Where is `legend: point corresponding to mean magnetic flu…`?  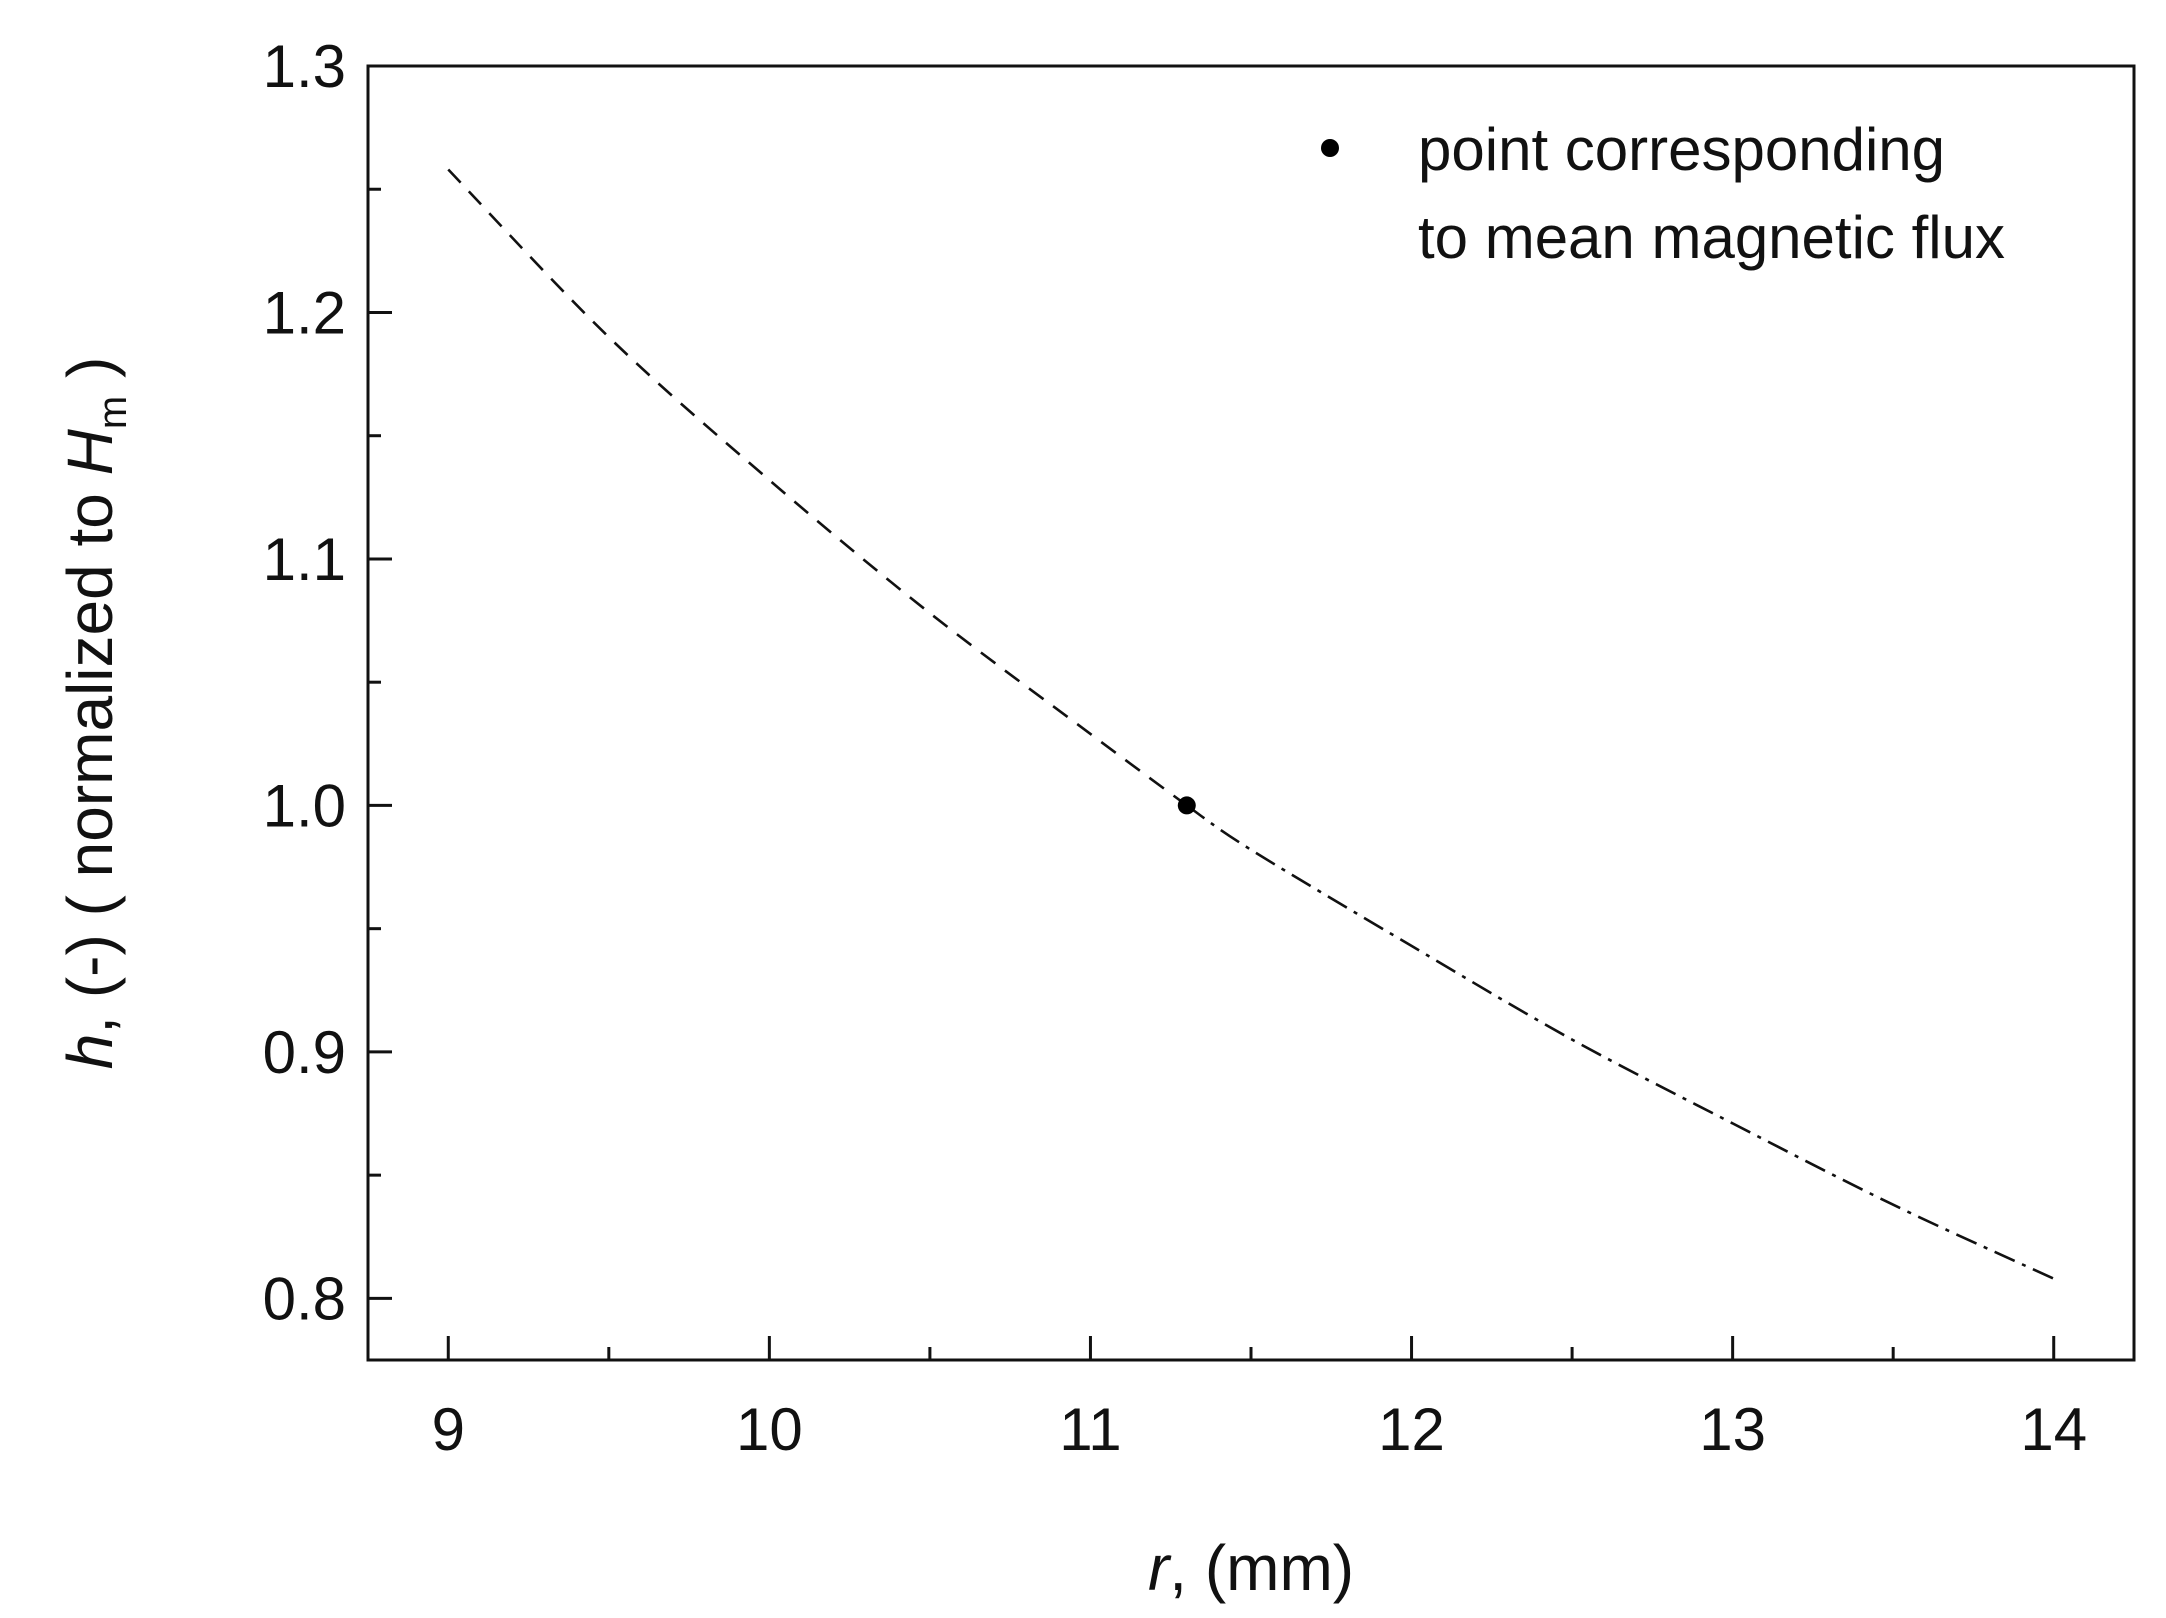 legend: point corresponding to mean magnetic flu… is located at coordinates (1663, 193).